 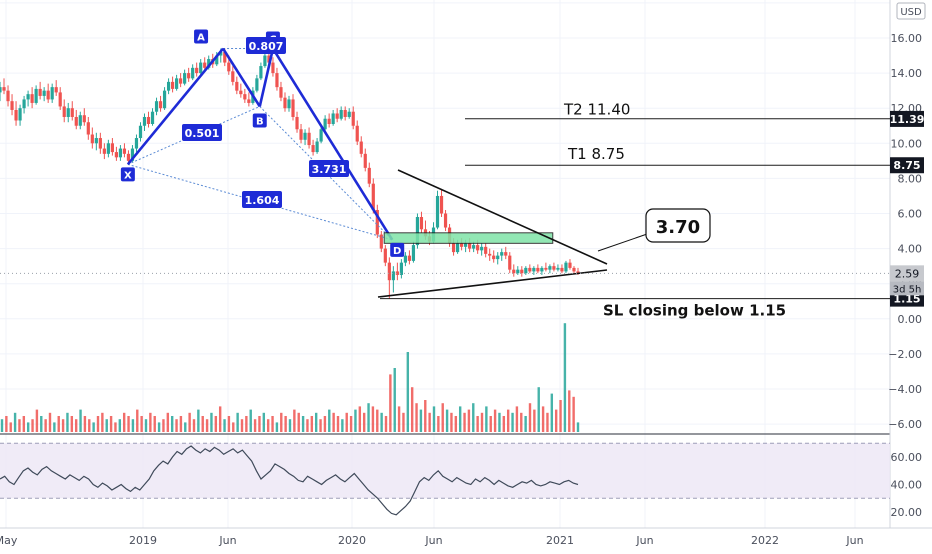 What do you see at coordinates (910, 178) in the screenshot?
I see `price-axis-tick: 8.00` at bounding box center [910, 178].